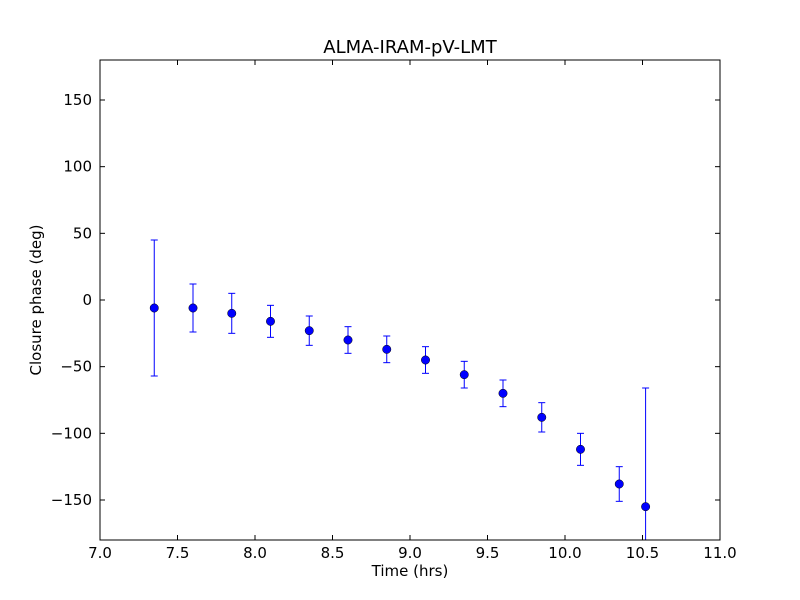  What do you see at coordinates (87, 300) in the screenshot?
I see `y-tick-label: 0` at bounding box center [87, 300].